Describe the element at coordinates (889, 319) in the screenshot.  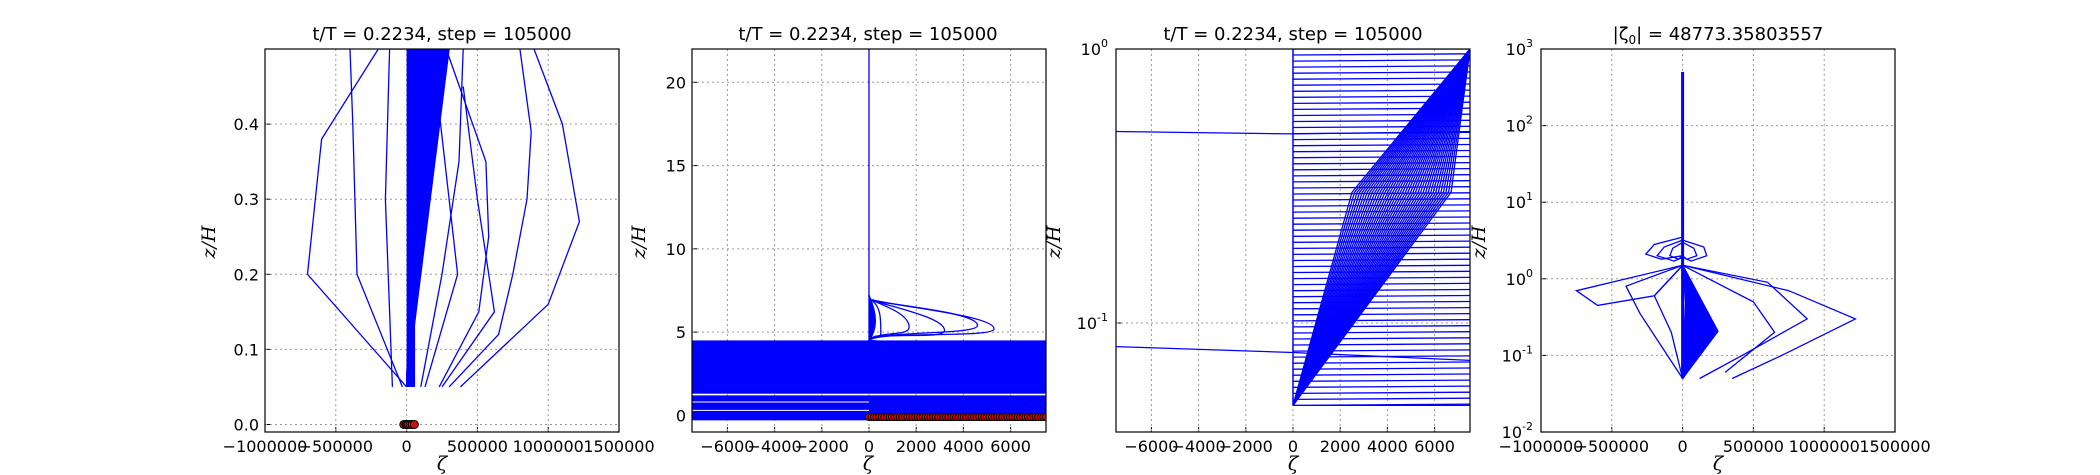
I see `bulge-curve` at that location.